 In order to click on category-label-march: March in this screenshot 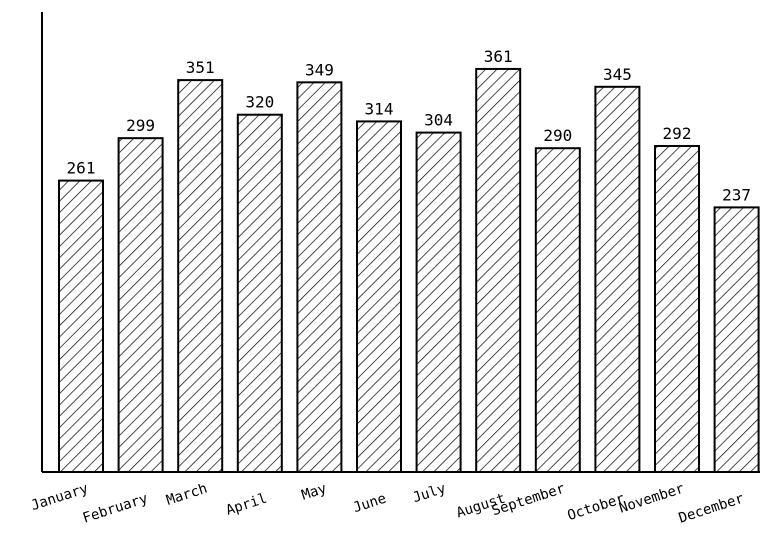, I will do `click(186, 495)`.